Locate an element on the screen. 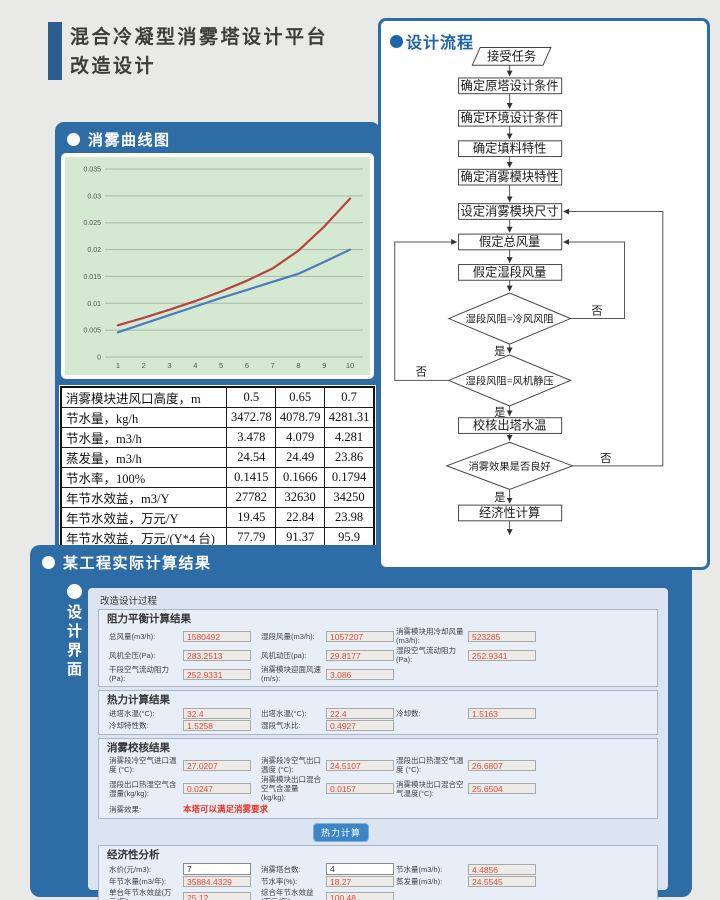  svg-text: 6 is located at coordinates (247, 365).